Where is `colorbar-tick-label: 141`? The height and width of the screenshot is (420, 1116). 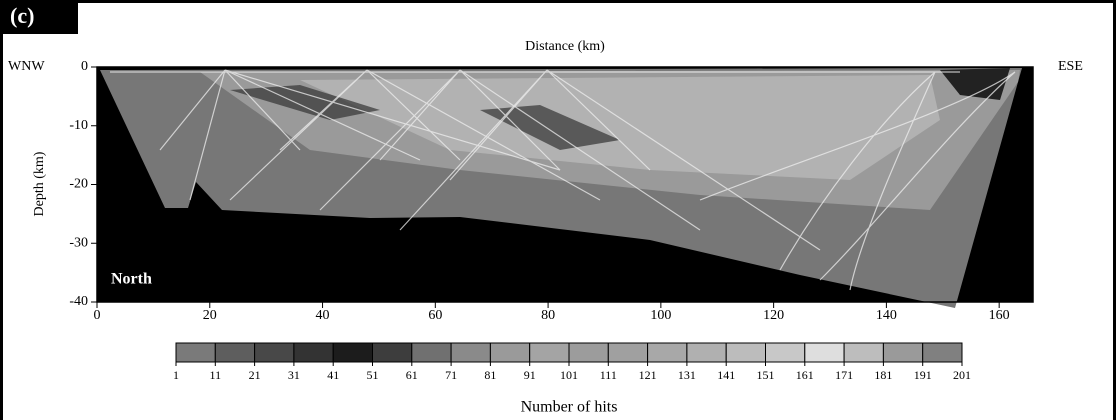 colorbar-tick-label: 141 is located at coordinates (726, 375).